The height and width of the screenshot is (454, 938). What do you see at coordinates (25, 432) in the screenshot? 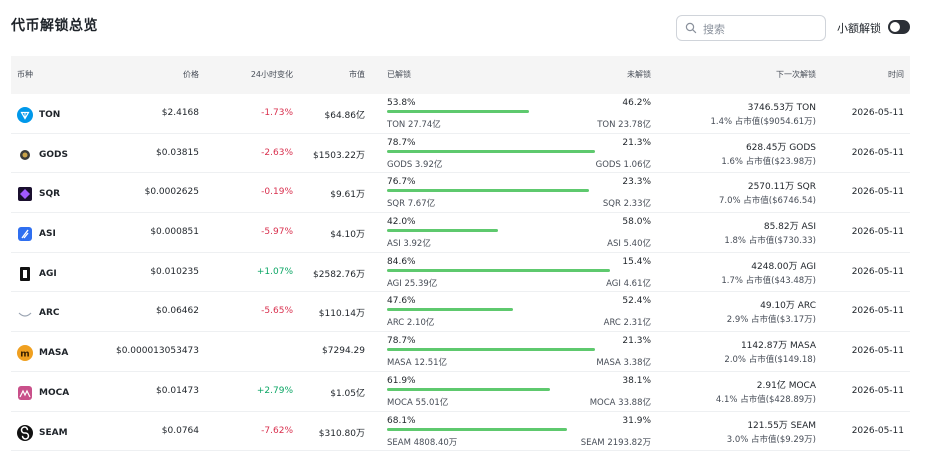
I see `seam-icon` at bounding box center [25, 432].